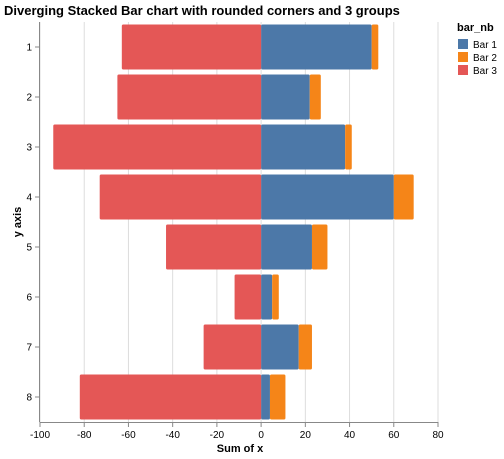  What do you see at coordinates (18, 222) in the screenshot?
I see `y-axis-title: y axis` at bounding box center [18, 222].